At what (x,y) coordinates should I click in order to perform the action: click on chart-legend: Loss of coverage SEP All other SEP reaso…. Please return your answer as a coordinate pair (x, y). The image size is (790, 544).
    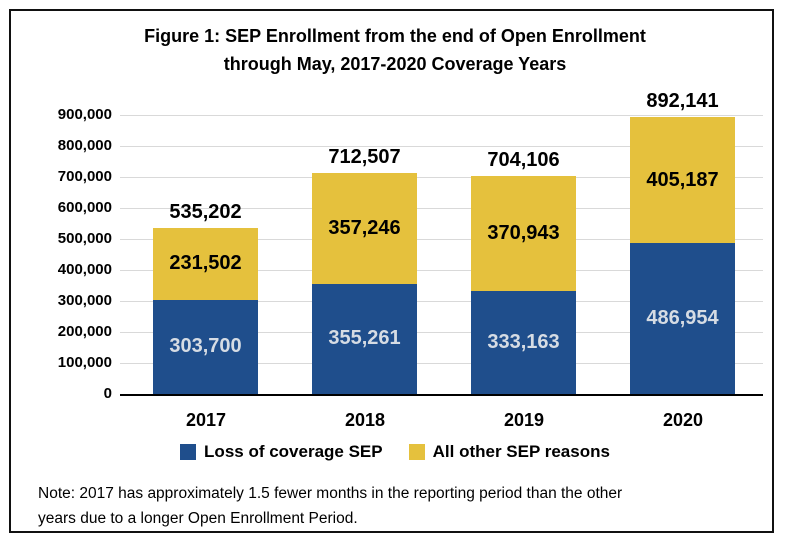
    Looking at the image, I should click on (395, 452).